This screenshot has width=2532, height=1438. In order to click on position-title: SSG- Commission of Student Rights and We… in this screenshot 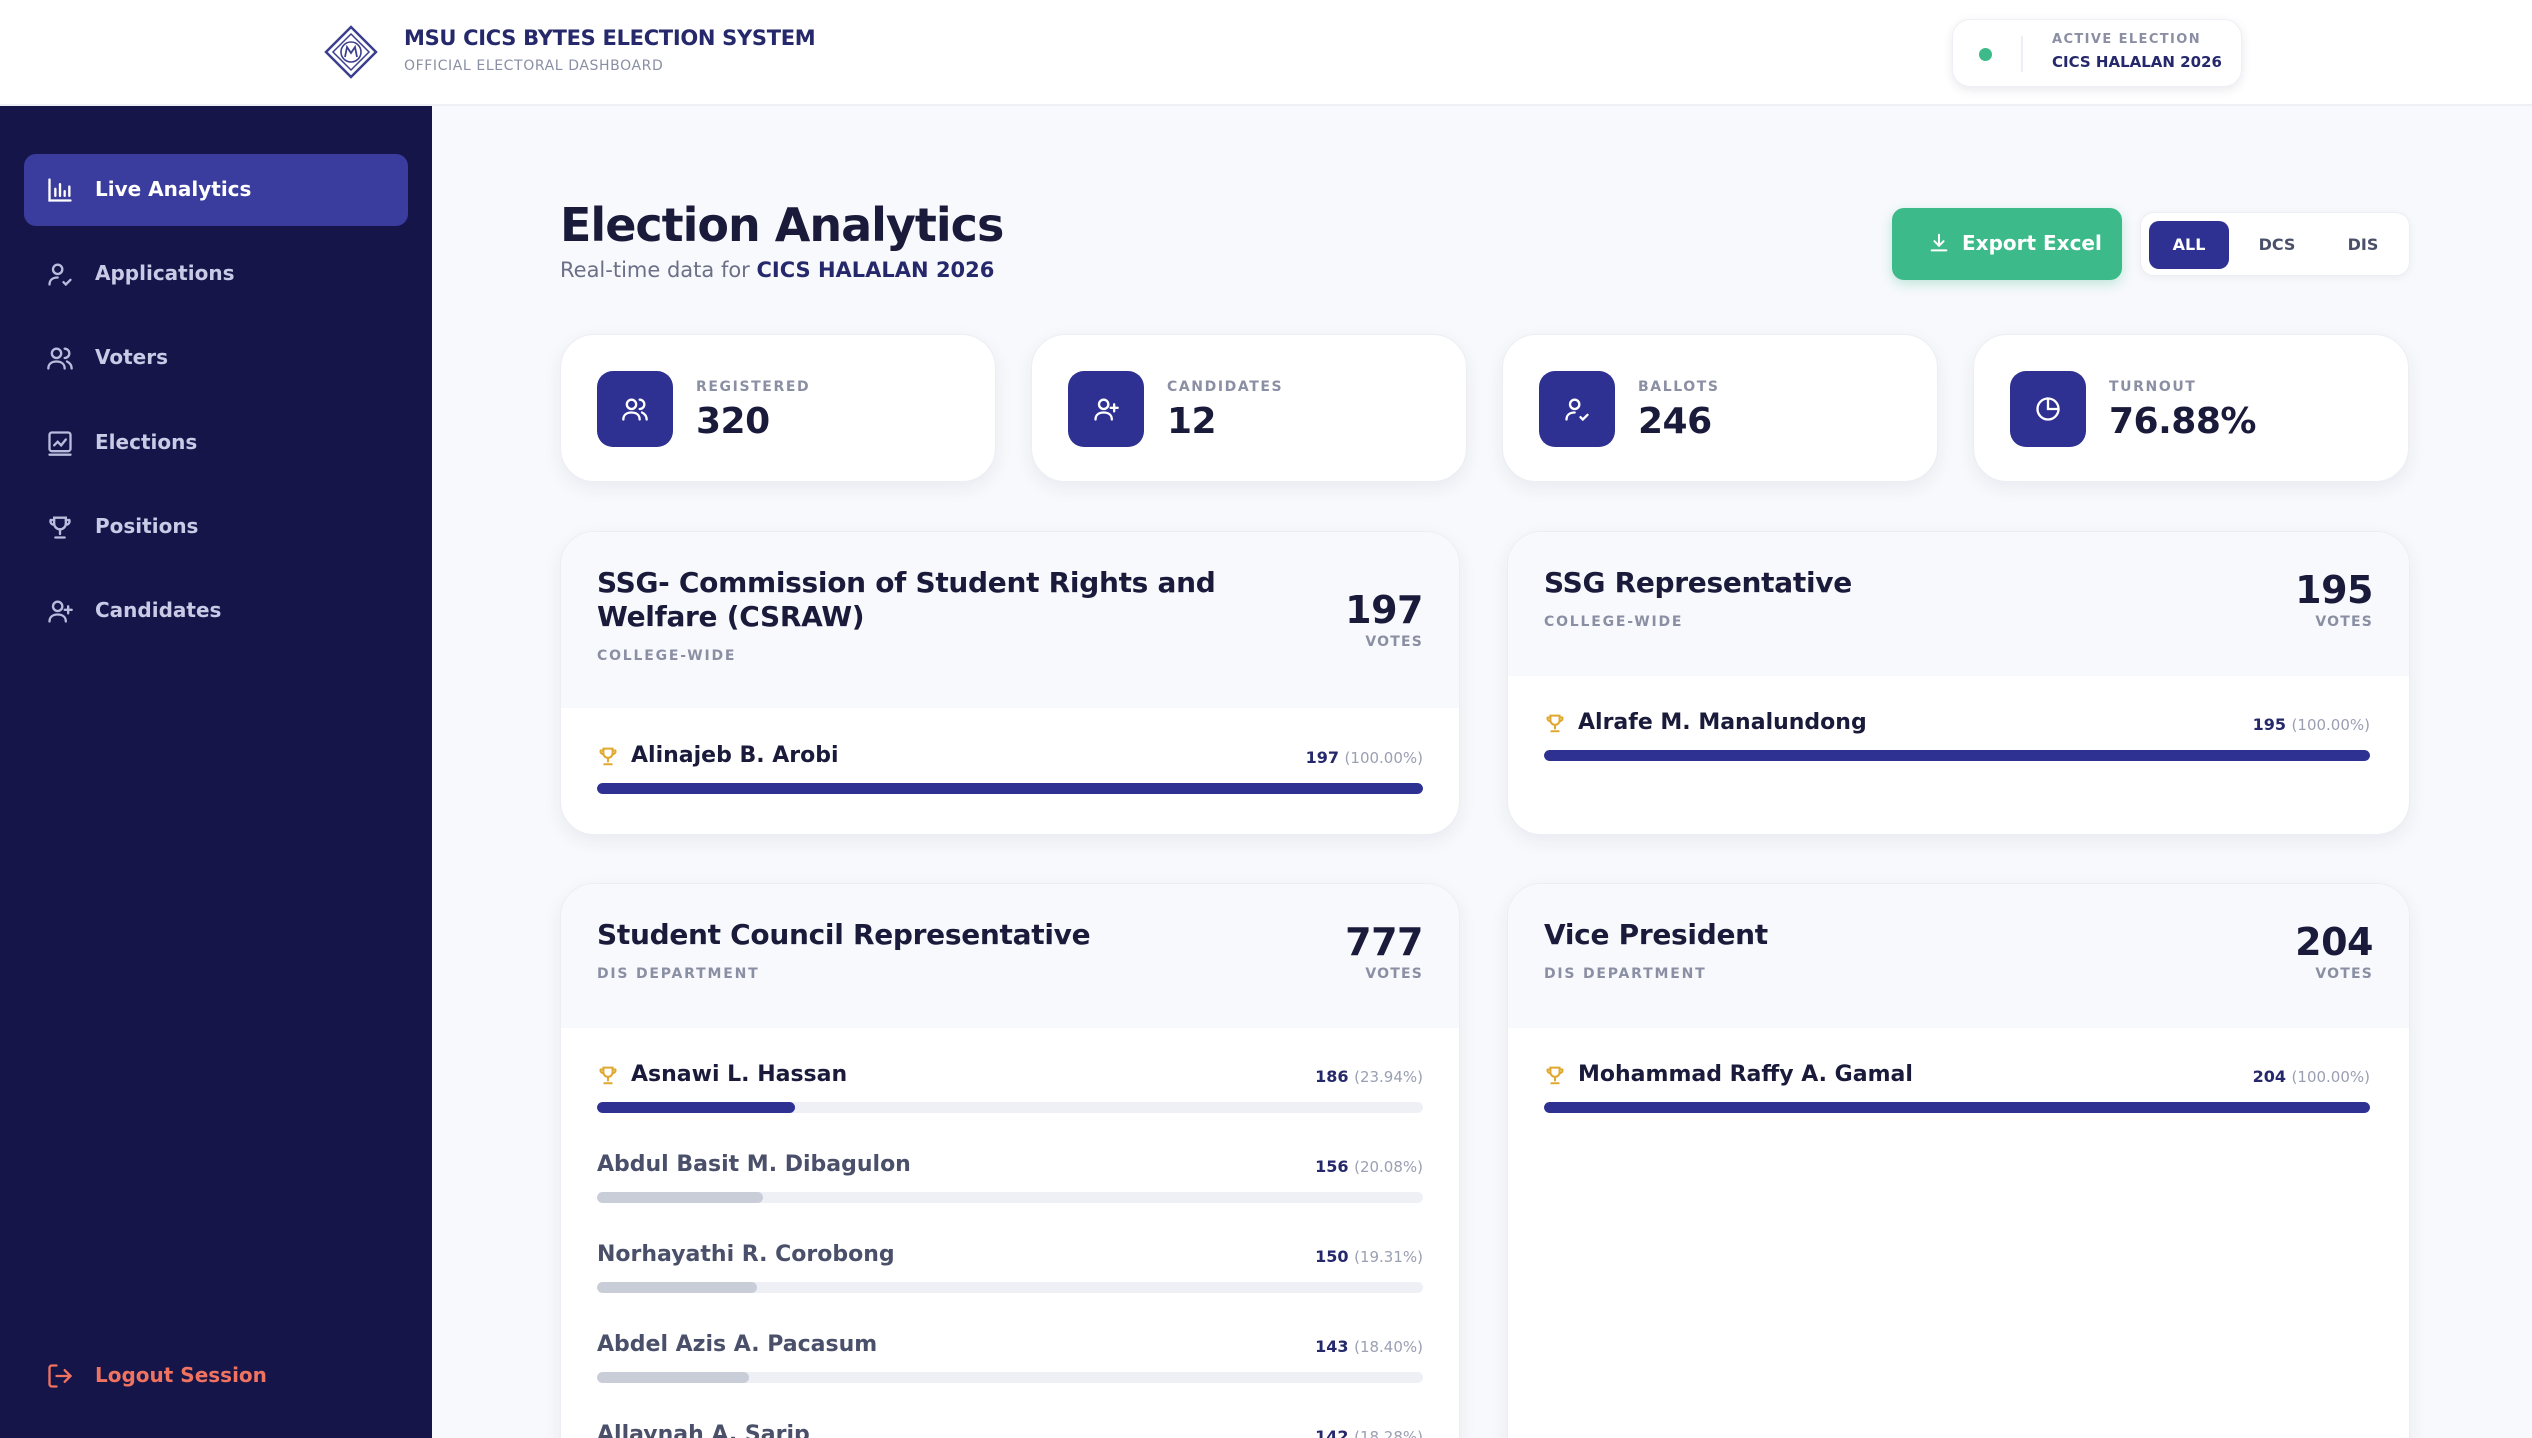, I will do `click(906, 599)`.